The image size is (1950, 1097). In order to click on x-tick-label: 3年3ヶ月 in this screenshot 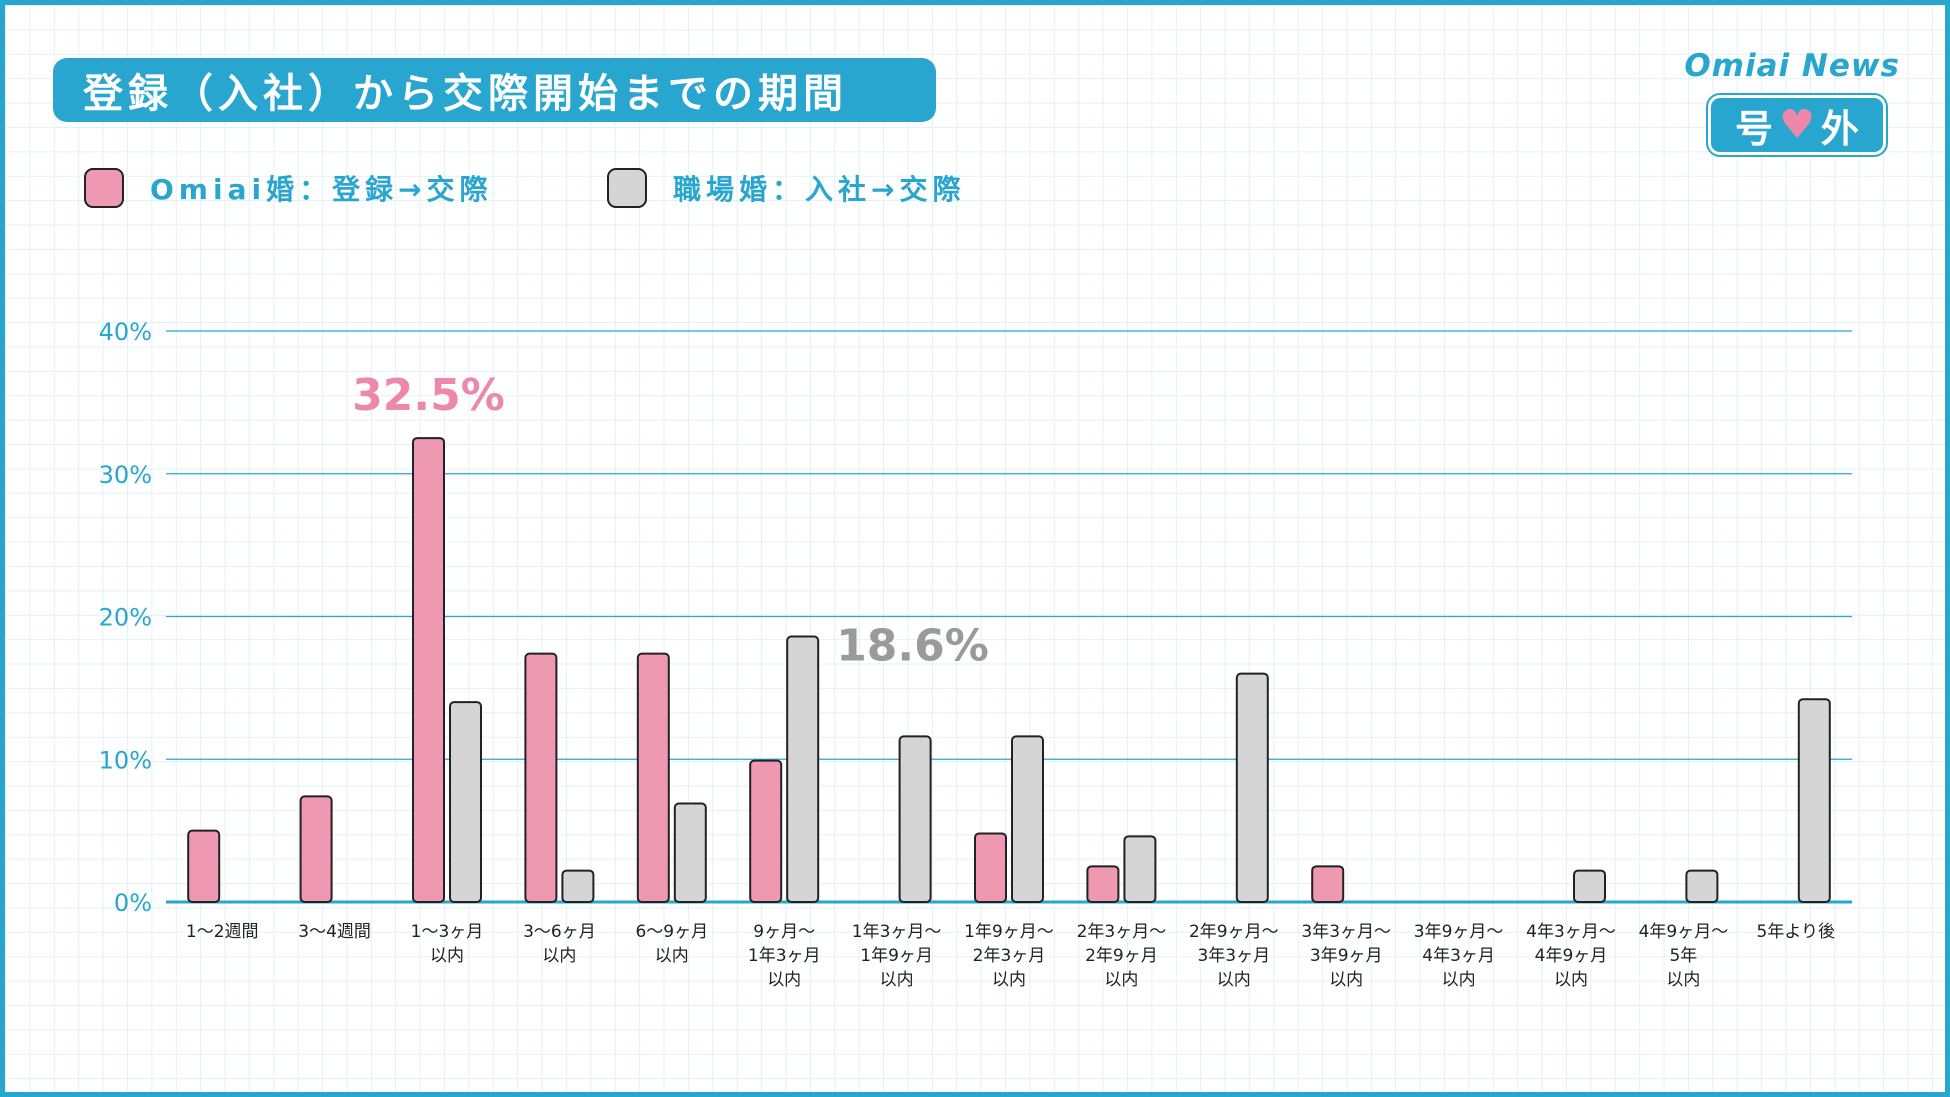, I will do `click(1233, 956)`.